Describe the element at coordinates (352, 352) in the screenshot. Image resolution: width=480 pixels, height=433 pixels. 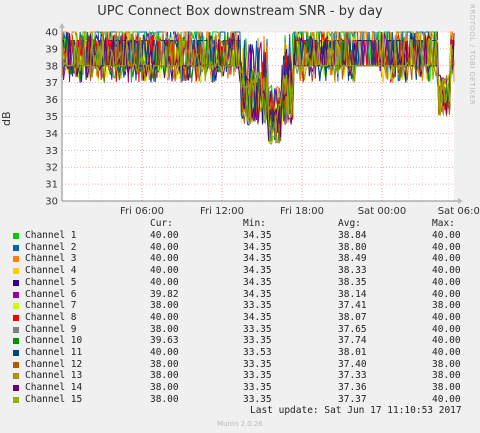
I see `legend-avg-value: 38.01` at that location.